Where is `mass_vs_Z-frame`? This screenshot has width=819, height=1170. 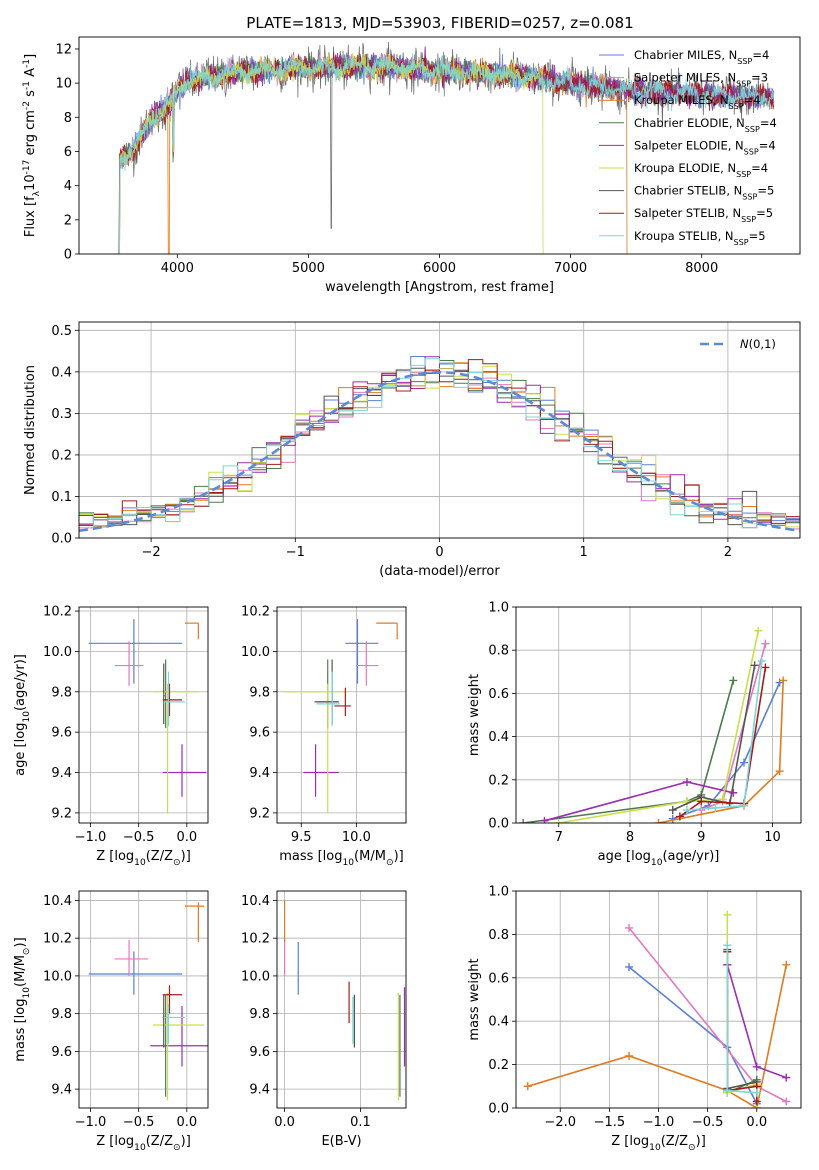 mass_vs_Z-frame is located at coordinates (143, 999).